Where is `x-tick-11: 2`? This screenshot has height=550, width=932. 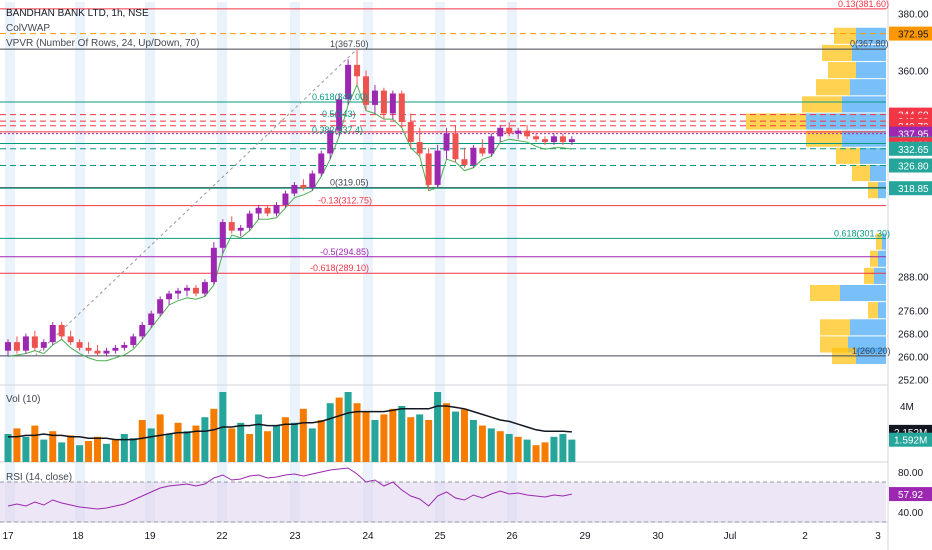
x-tick-11: 2 is located at coordinates (805, 536).